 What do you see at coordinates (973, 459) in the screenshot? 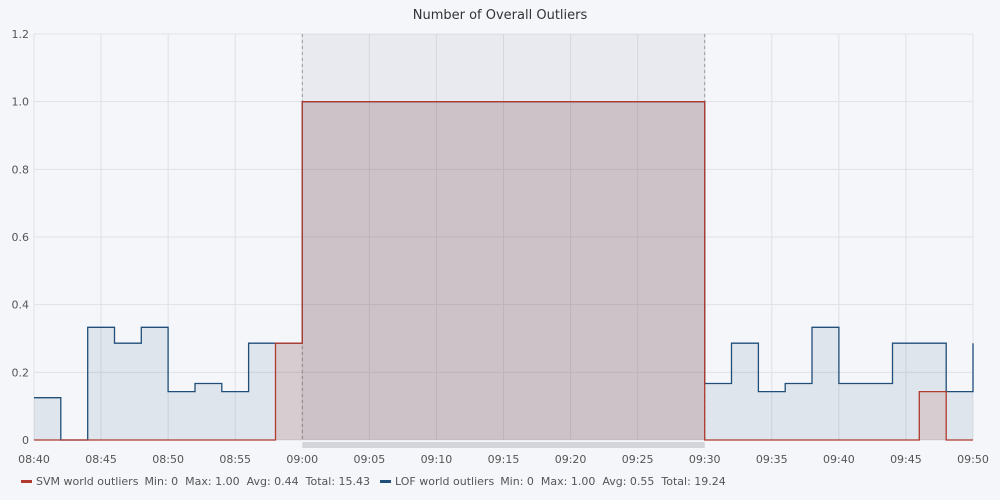
I see `x-tick-label: 09:50` at bounding box center [973, 459].